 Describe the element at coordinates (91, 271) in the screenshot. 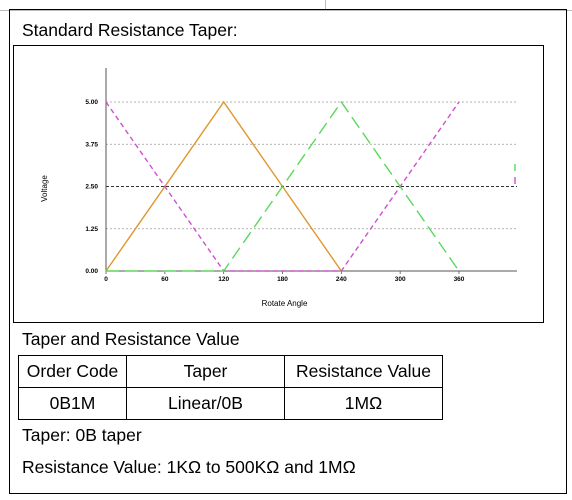

I see `y-tick-label: 0.00` at that location.